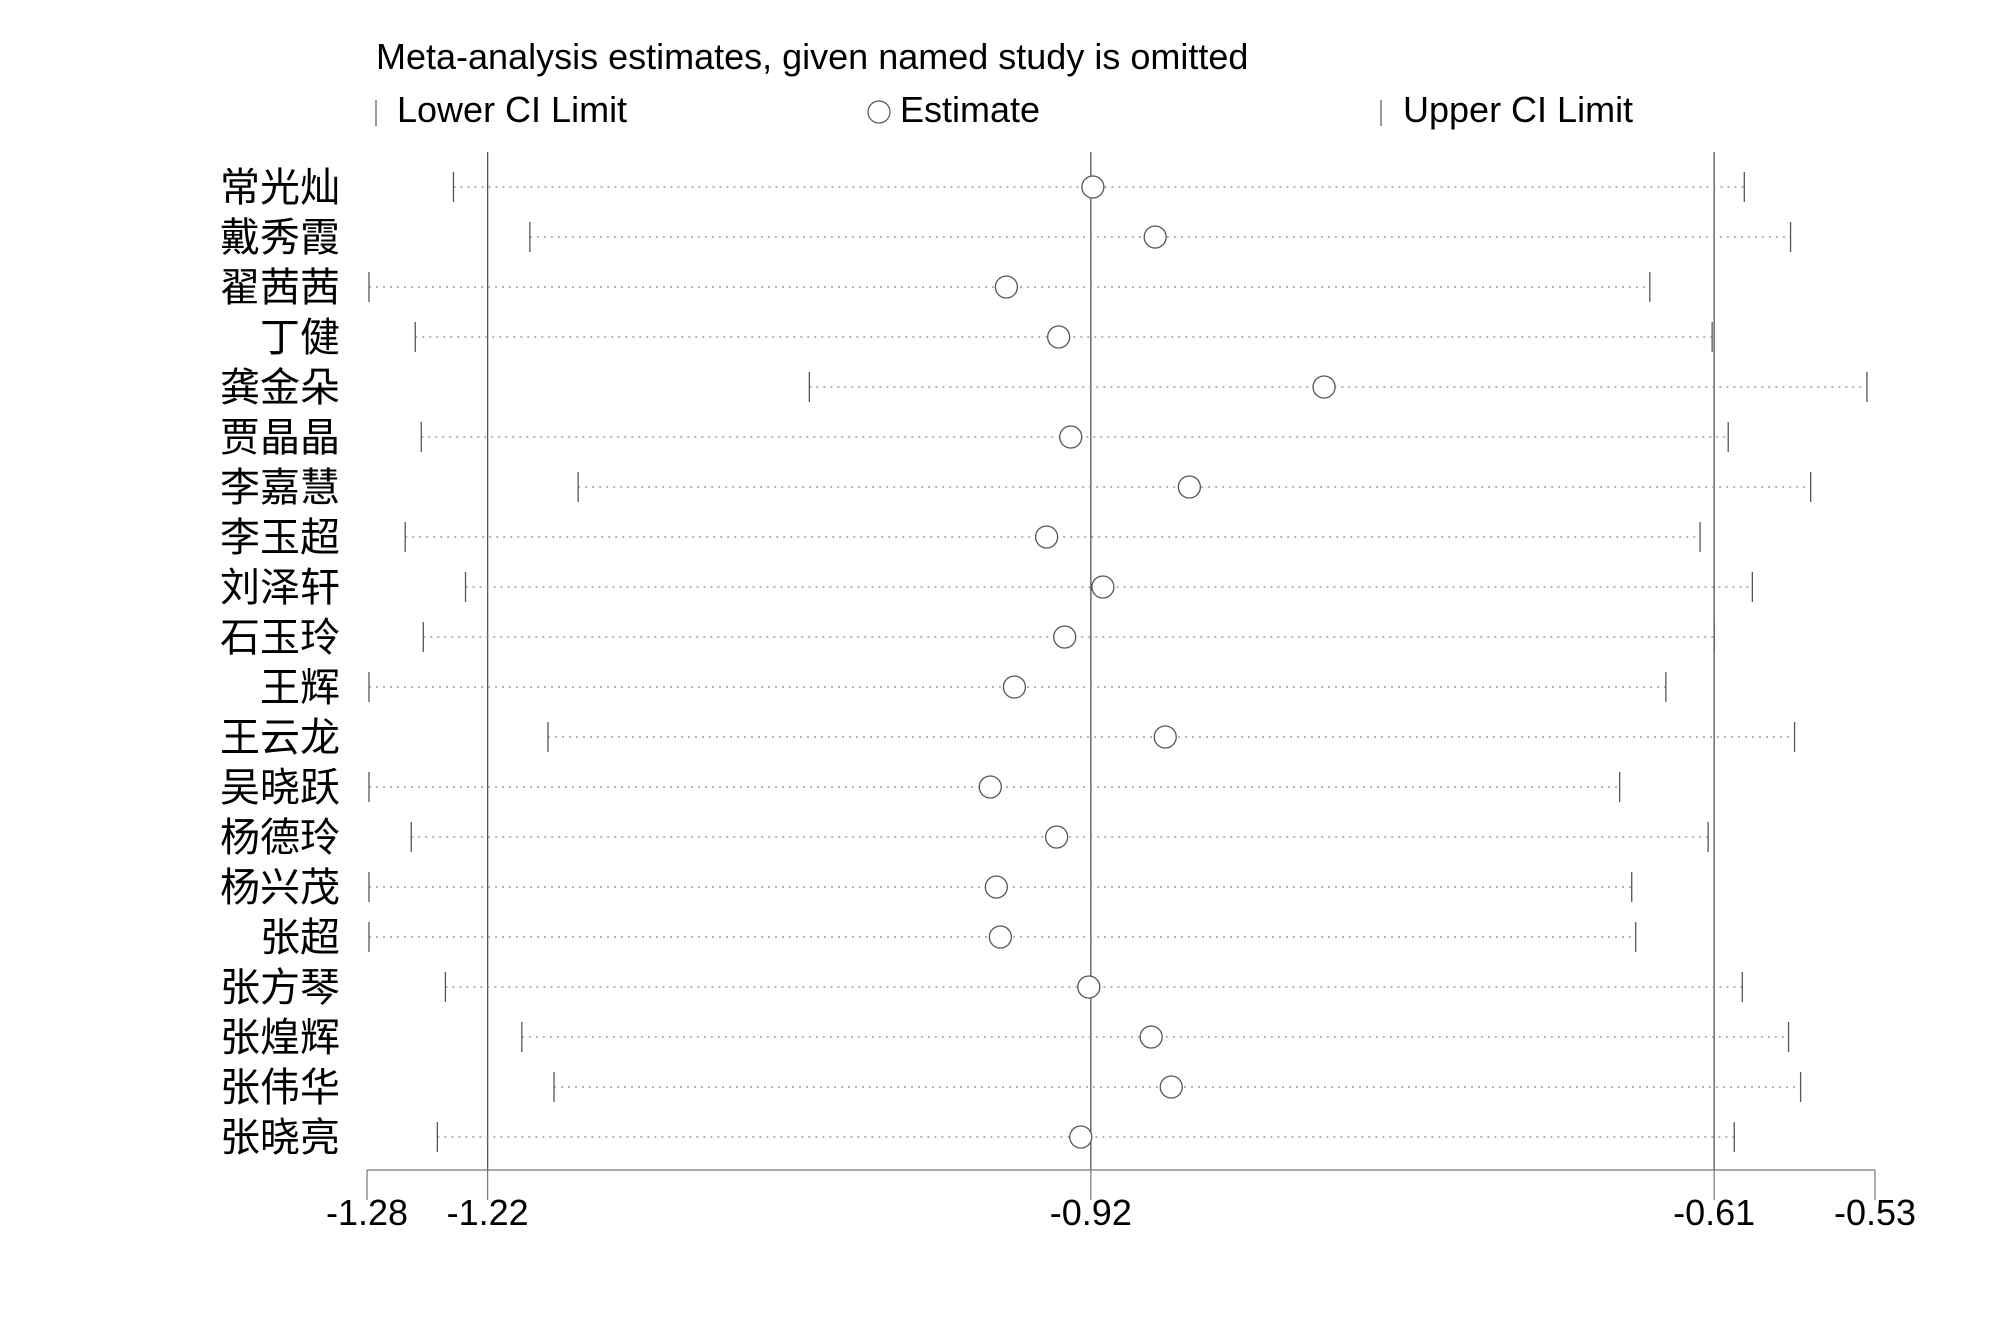 The width and height of the screenshot is (2000, 1333). Describe the element at coordinates (280, 638) in the screenshot. I see `study-label: 石玉玲` at that location.